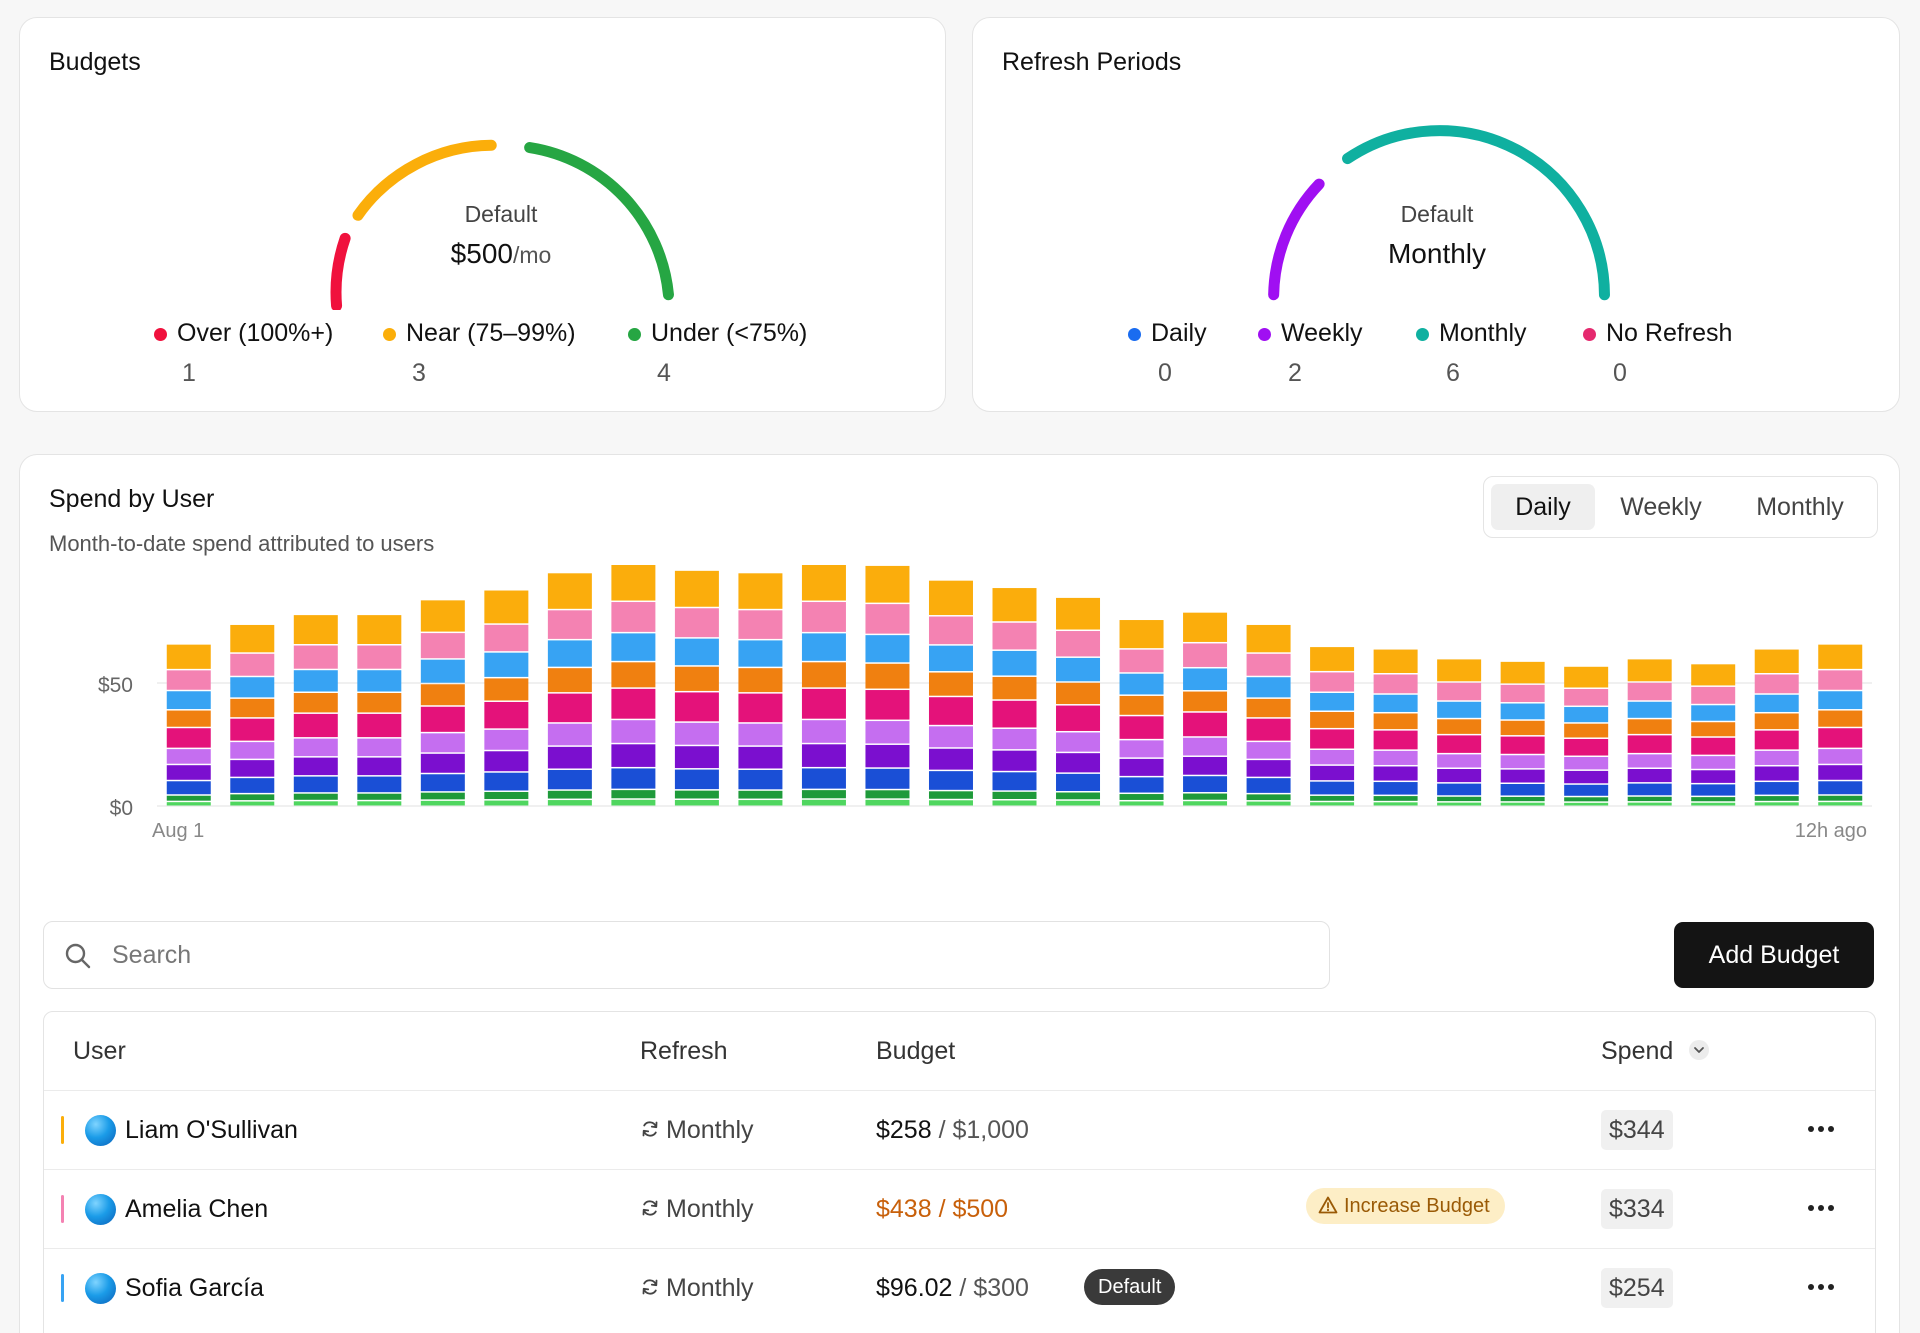 The image size is (1920, 1333). What do you see at coordinates (1661, 507) in the screenshot?
I see `period-weekly-button: Weekly` at bounding box center [1661, 507].